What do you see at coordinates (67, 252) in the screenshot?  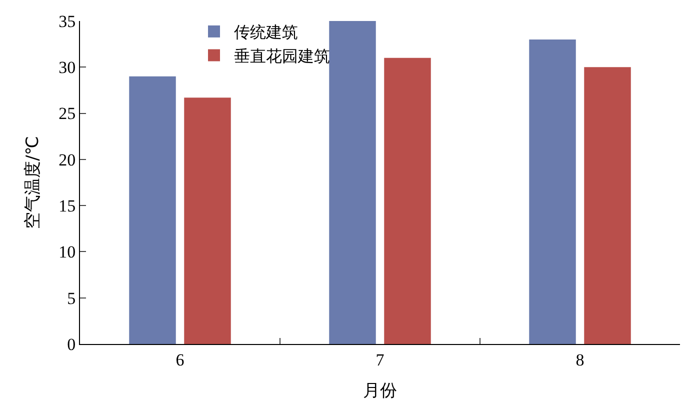 I see `y-tick-label: 10` at bounding box center [67, 252].